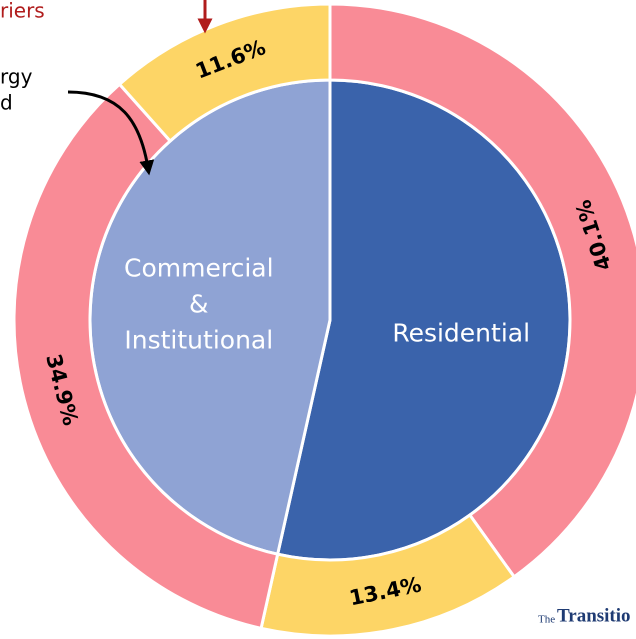  What do you see at coordinates (16, 77) in the screenshot?
I see `annotation: rgy` at bounding box center [16, 77].